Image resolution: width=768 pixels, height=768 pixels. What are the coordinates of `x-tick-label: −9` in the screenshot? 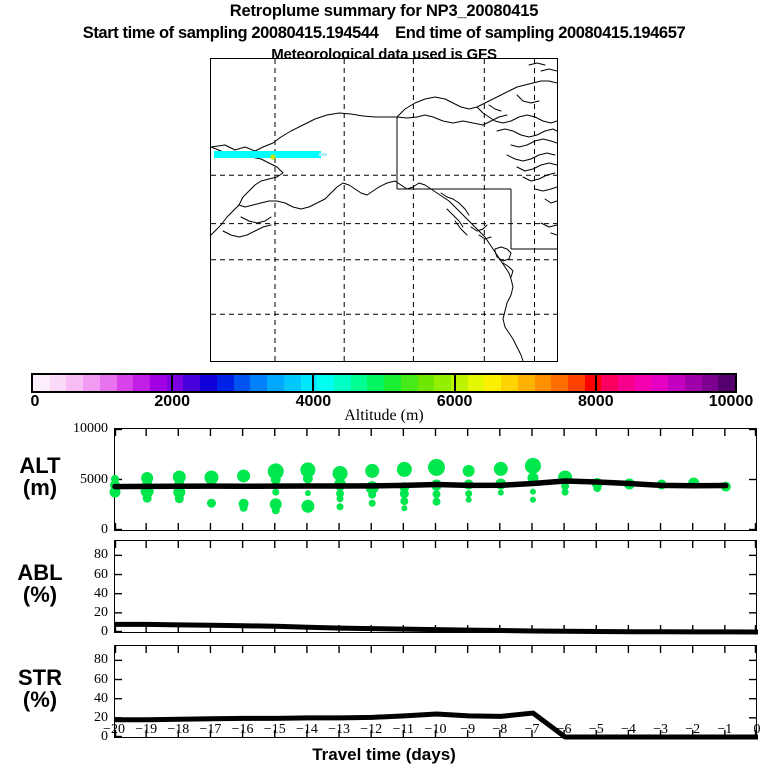 It's located at (468, 729).